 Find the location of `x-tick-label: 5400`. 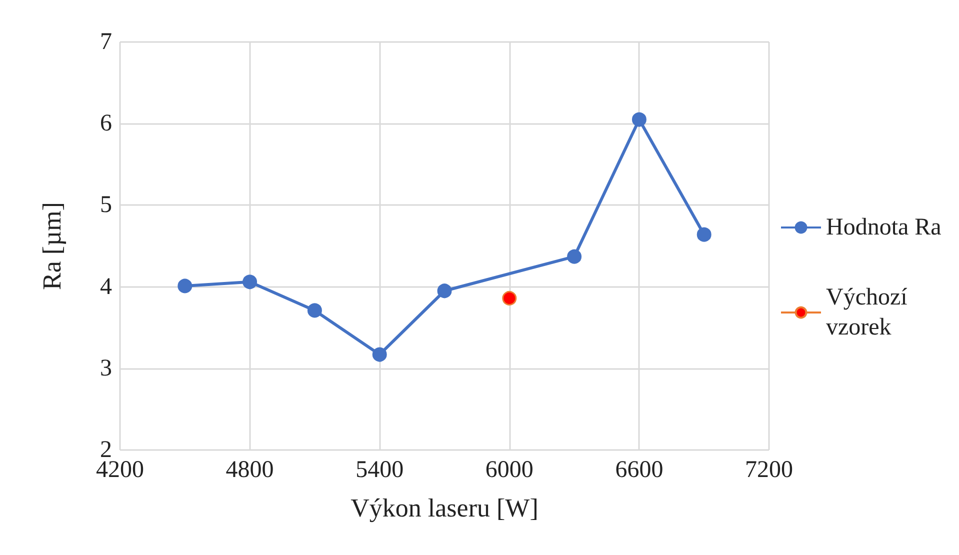

x-tick-label: 5400 is located at coordinates (380, 470).